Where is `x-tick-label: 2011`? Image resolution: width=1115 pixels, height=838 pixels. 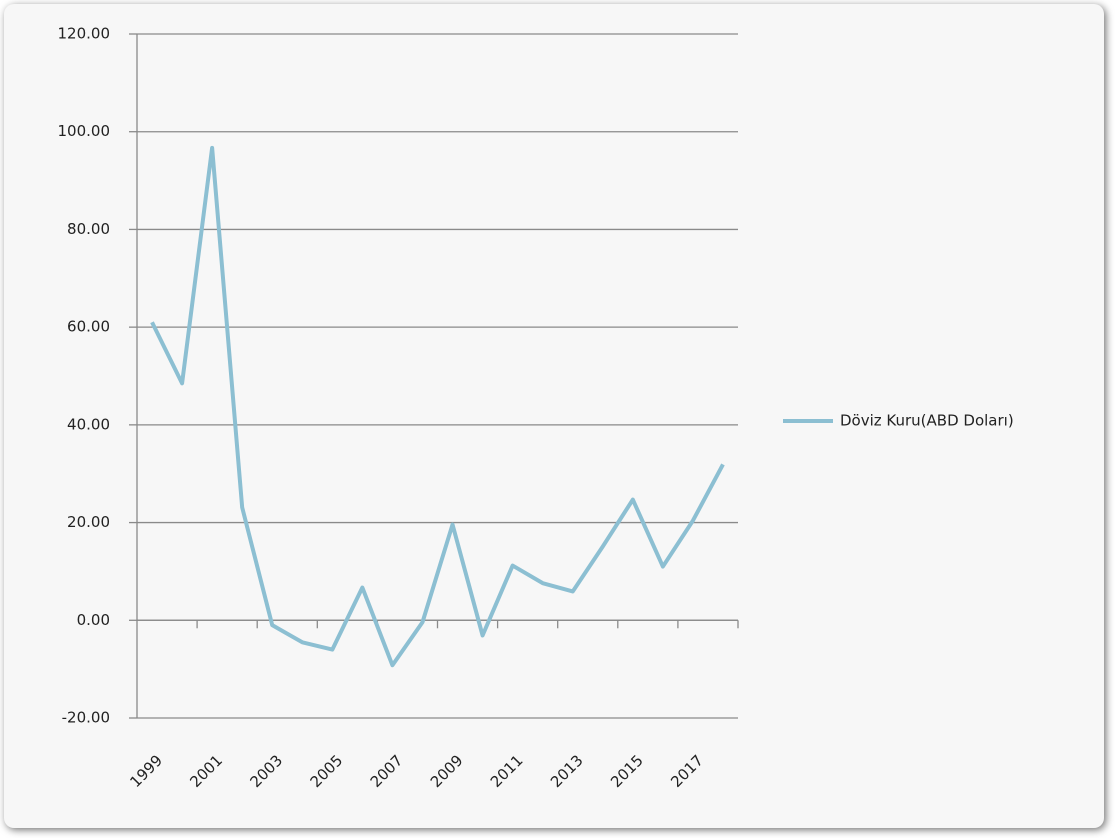 x-tick-label: 2011 is located at coordinates (507, 771).